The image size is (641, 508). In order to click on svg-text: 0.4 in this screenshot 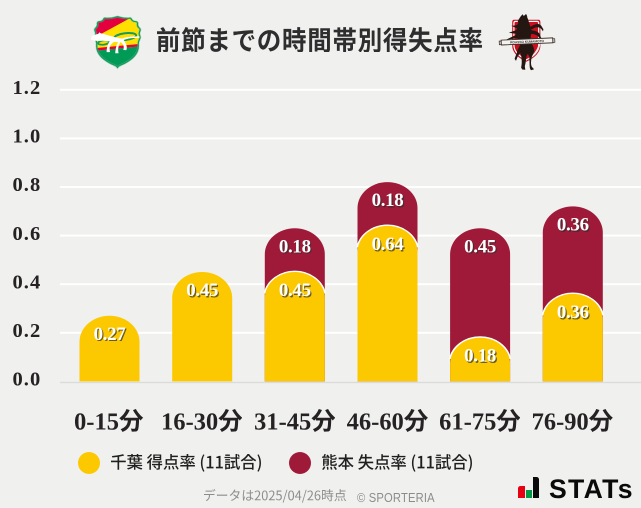, I will do `click(26, 282)`.